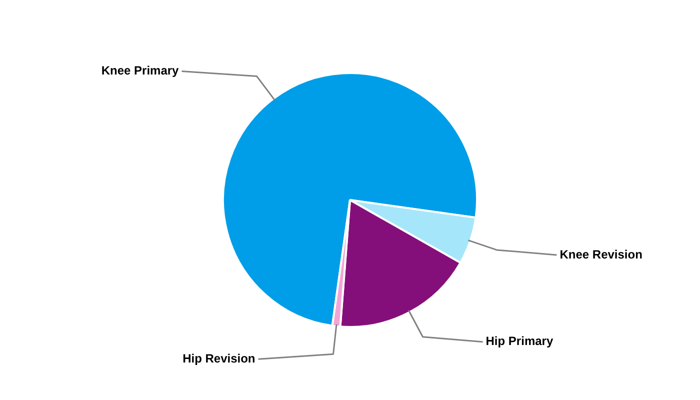 The height and width of the screenshot is (400, 700). Describe the element at coordinates (520, 341) in the screenshot. I see `slice-label: Hip Primary` at that location.